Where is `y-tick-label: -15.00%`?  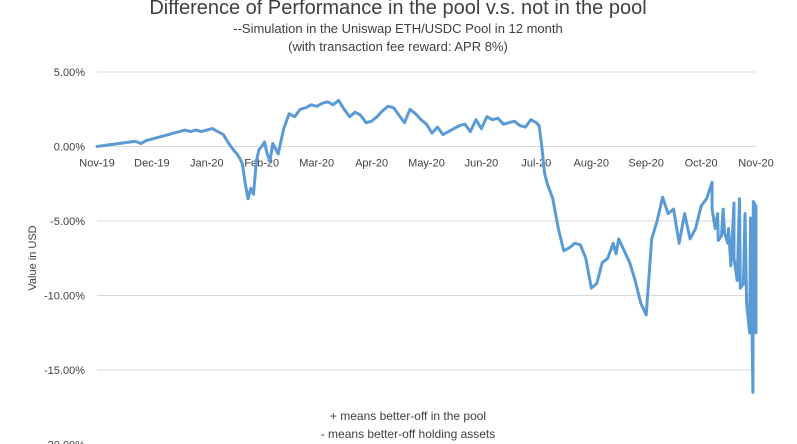
y-tick-label: -15.00% is located at coordinates (64, 371).